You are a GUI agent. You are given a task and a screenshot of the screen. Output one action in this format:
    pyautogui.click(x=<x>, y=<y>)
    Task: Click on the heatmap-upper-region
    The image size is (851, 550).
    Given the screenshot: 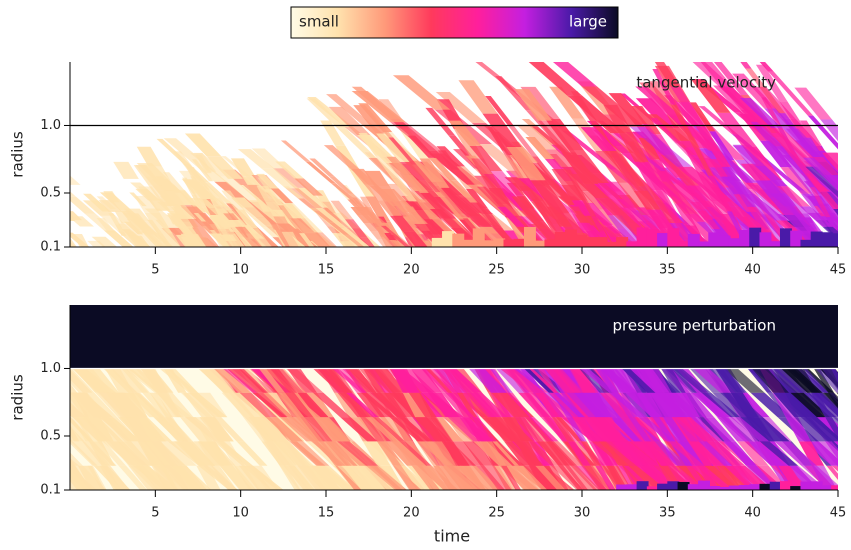 What is the action you would take?
    pyautogui.click(x=454, y=337)
    